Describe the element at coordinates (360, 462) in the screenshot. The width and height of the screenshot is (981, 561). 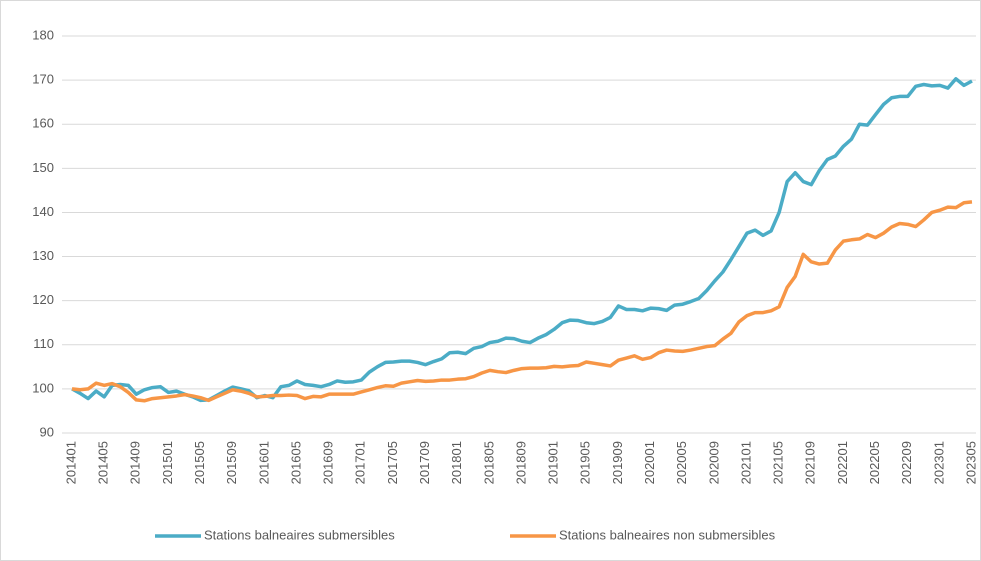
I see `x-tick-label: 201701` at that location.